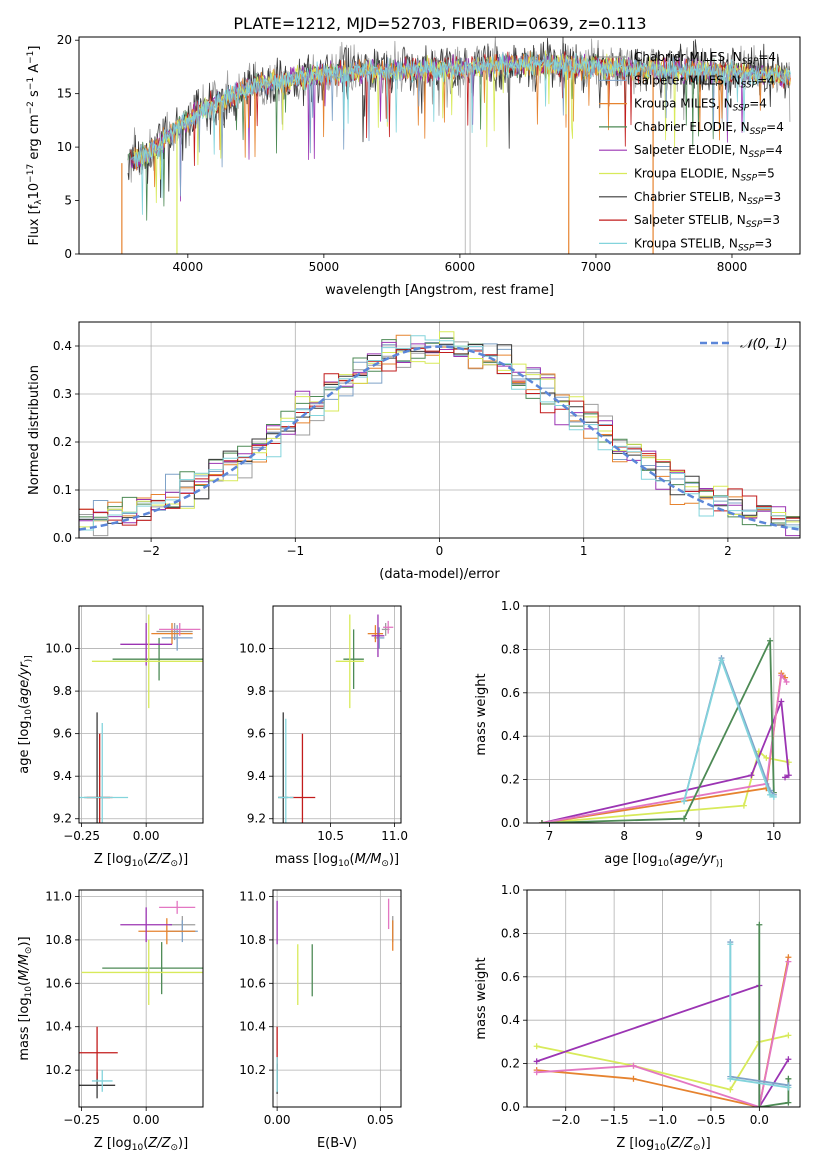 Image resolution: width=819 pixels, height=1170 pixels. What do you see at coordinates (683, 104) in the screenshot?
I see `legend-entry-name: Kroupa MILES, N` at bounding box center [683, 104].